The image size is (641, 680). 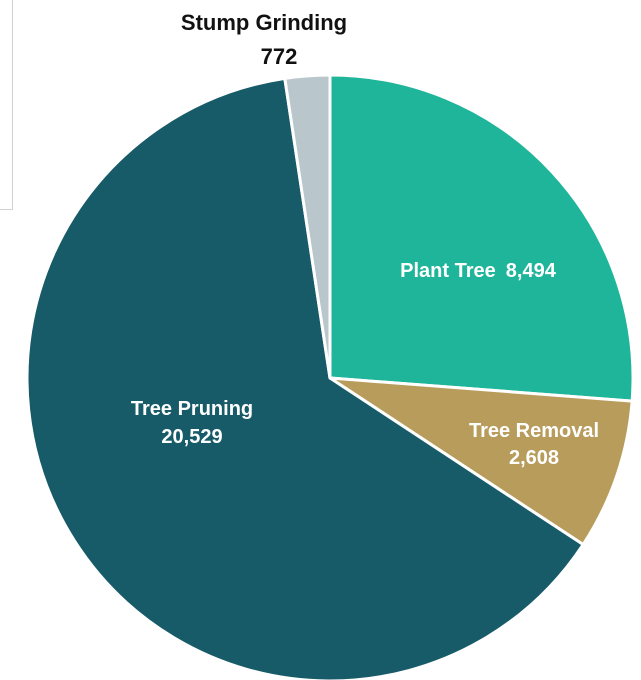 I want to click on slice-label-plant-tree: Plant Tree 8,494, so click(x=478, y=271).